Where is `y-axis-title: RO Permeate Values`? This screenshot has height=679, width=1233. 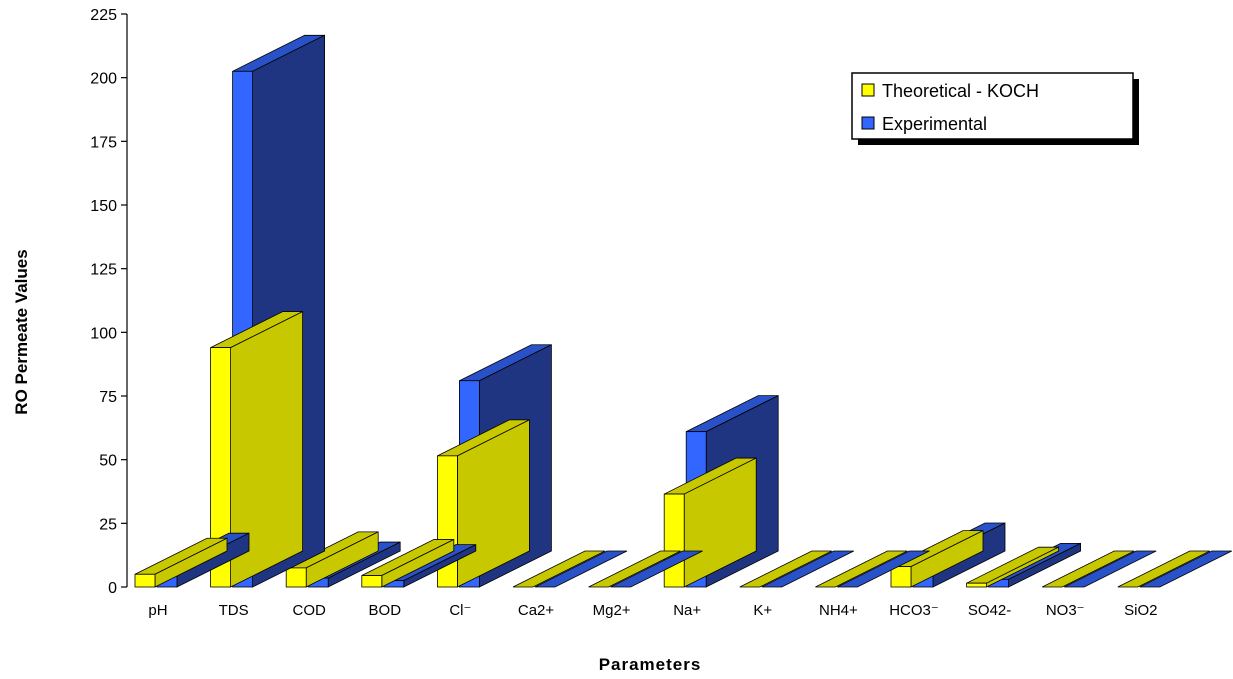
y-axis-title: RO Permeate Values is located at coordinates (21, 331).